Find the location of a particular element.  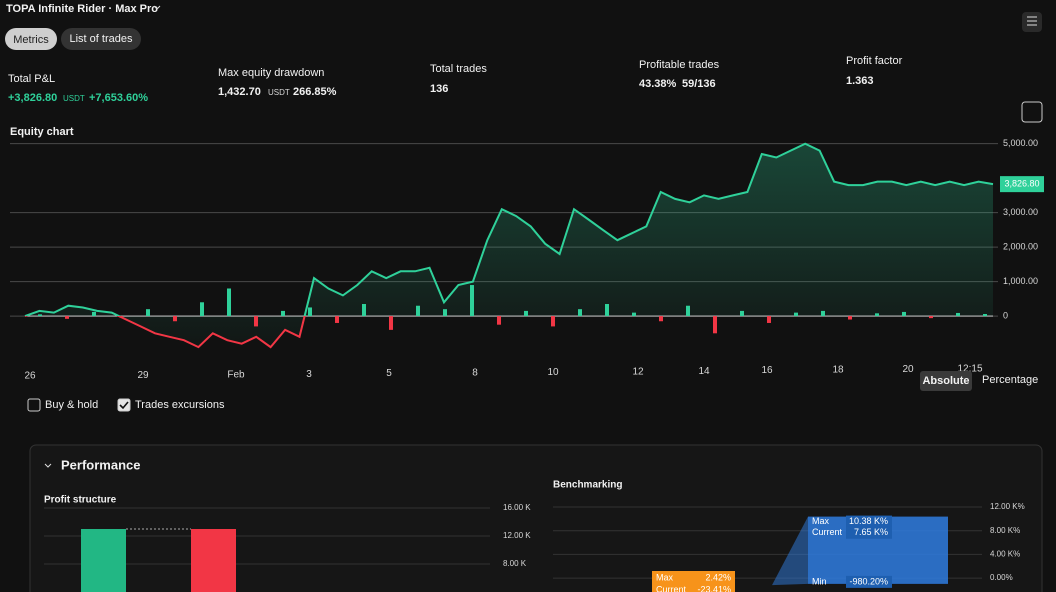

value-label: -980.20% is located at coordinates (868, 581).